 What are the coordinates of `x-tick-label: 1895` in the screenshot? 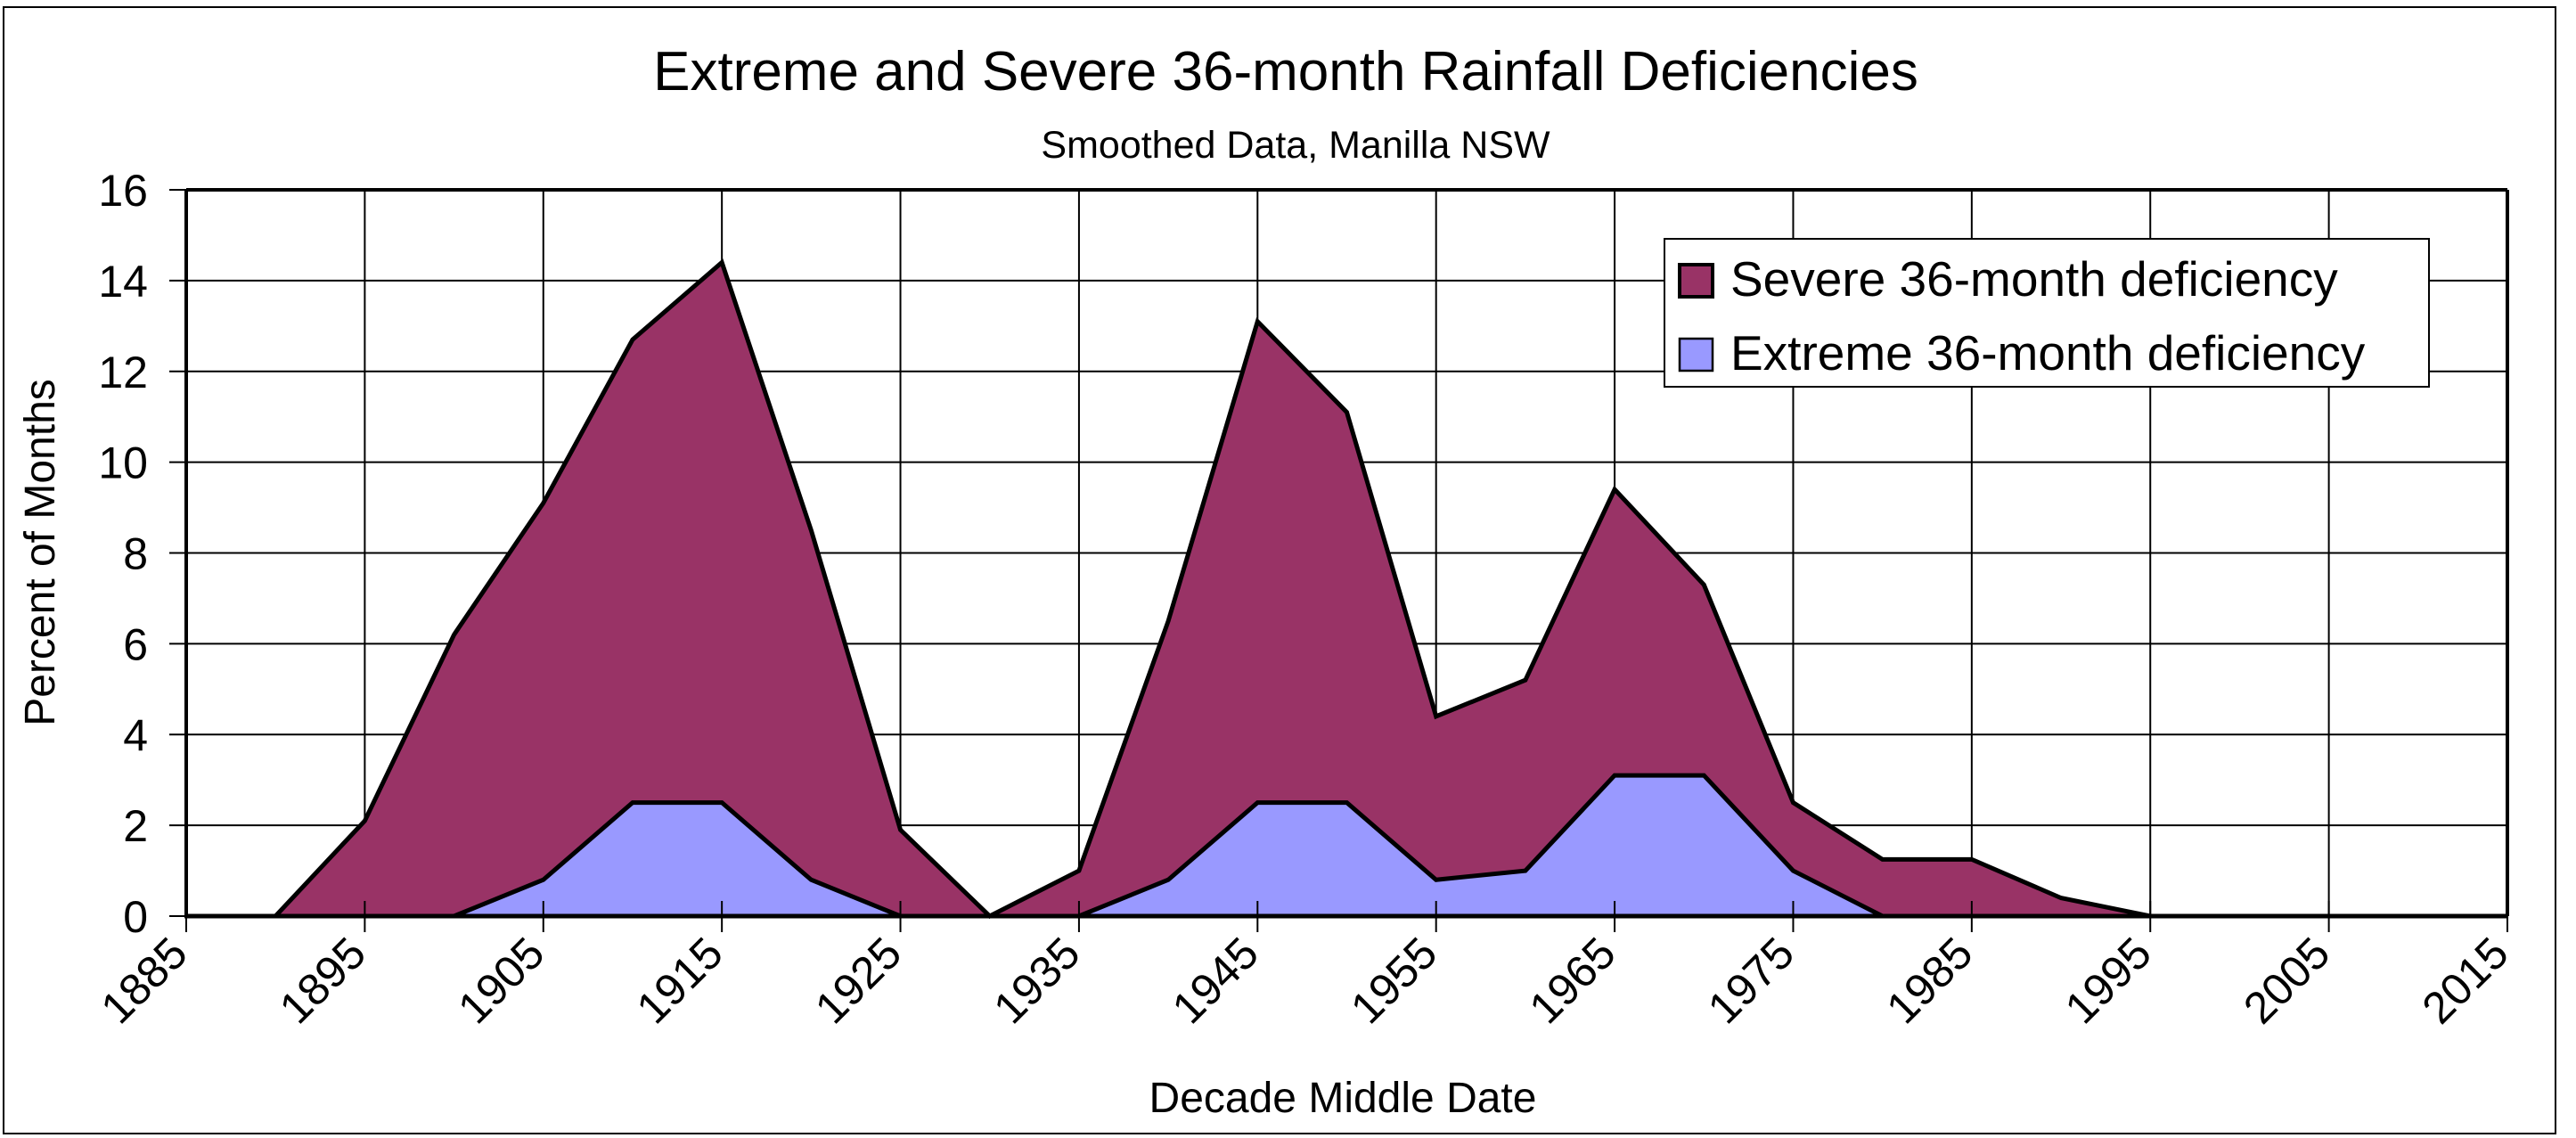 It's located at (322, 980).